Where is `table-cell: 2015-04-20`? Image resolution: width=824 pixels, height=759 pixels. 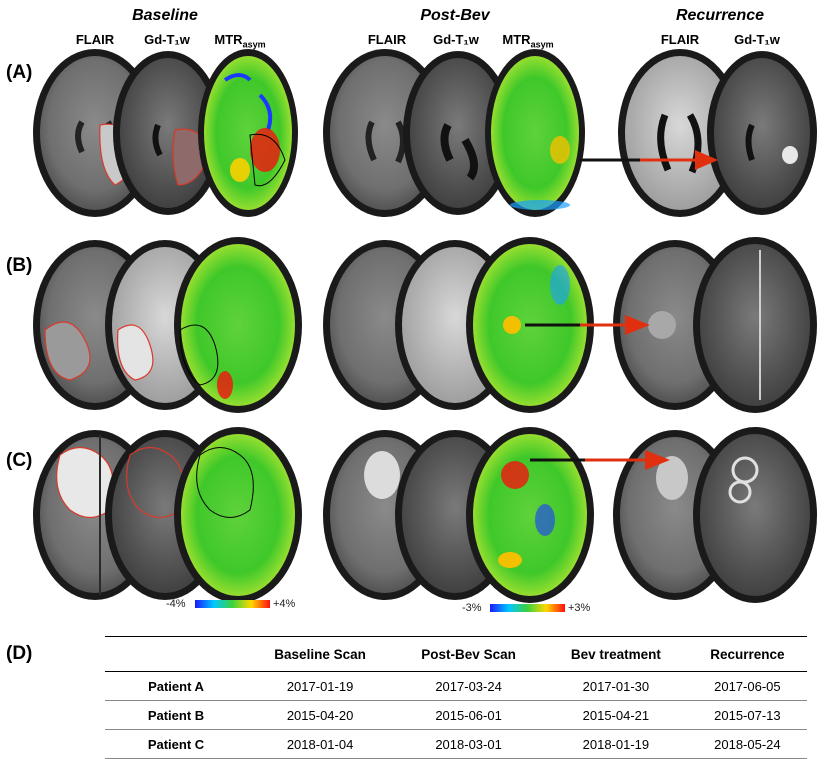 table-cell: 2015-04-20 is located at coordinates (320, 715).